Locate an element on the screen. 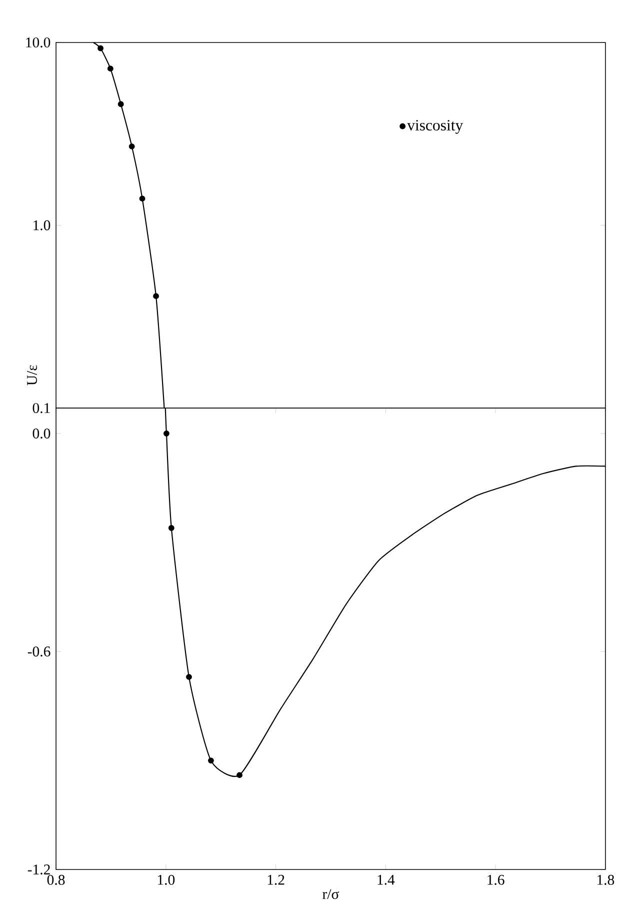 This screenshot has height=904, width=620. x-axis-title: r/σ is located at coordinates (331, 894).